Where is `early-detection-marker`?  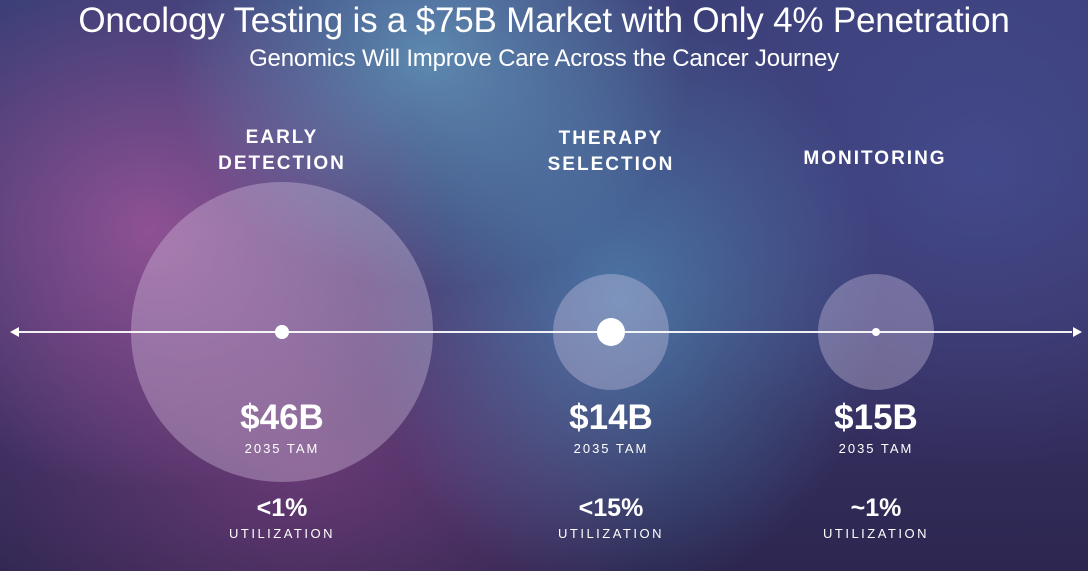 early-detection-marker is located at coordinates (282, 332).